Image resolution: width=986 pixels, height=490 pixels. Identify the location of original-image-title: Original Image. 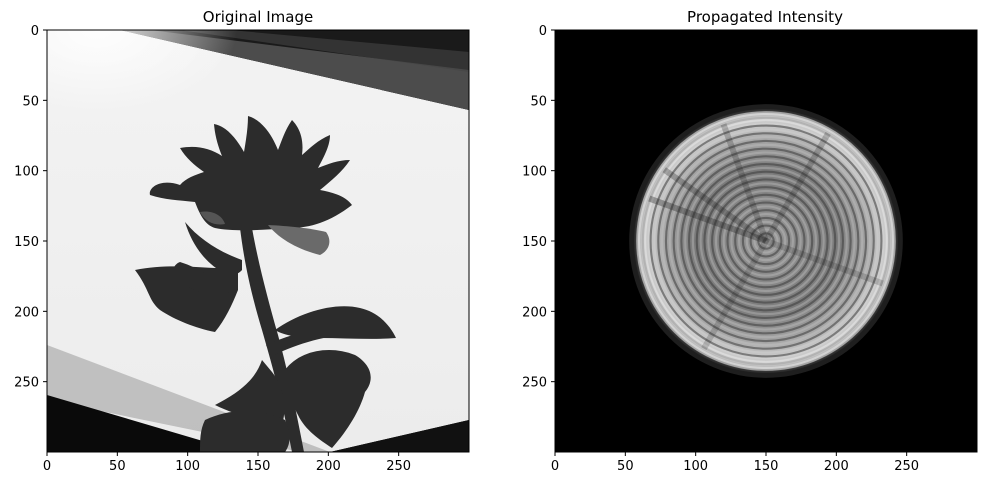
(258, 17).